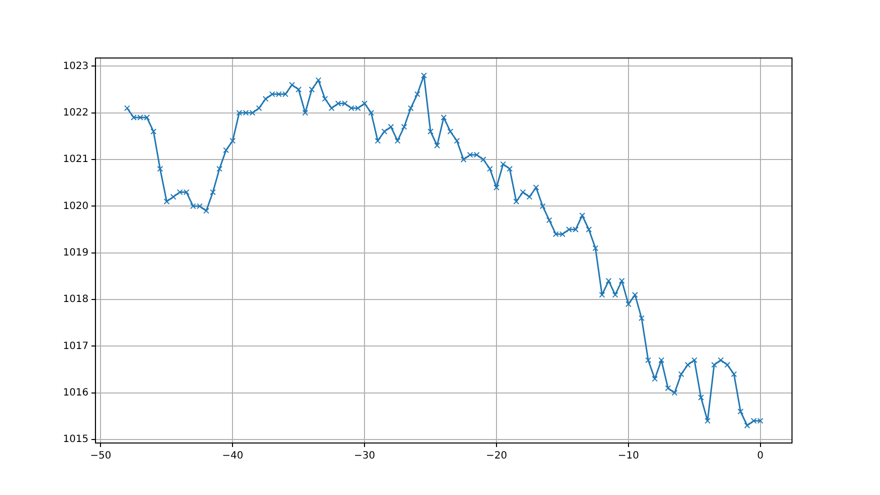 The width and height of the screenshot is (880, 495). Describe the element at coordinates (628, 456) in the screenshot. I see `x-tick-label: −10` at that location.